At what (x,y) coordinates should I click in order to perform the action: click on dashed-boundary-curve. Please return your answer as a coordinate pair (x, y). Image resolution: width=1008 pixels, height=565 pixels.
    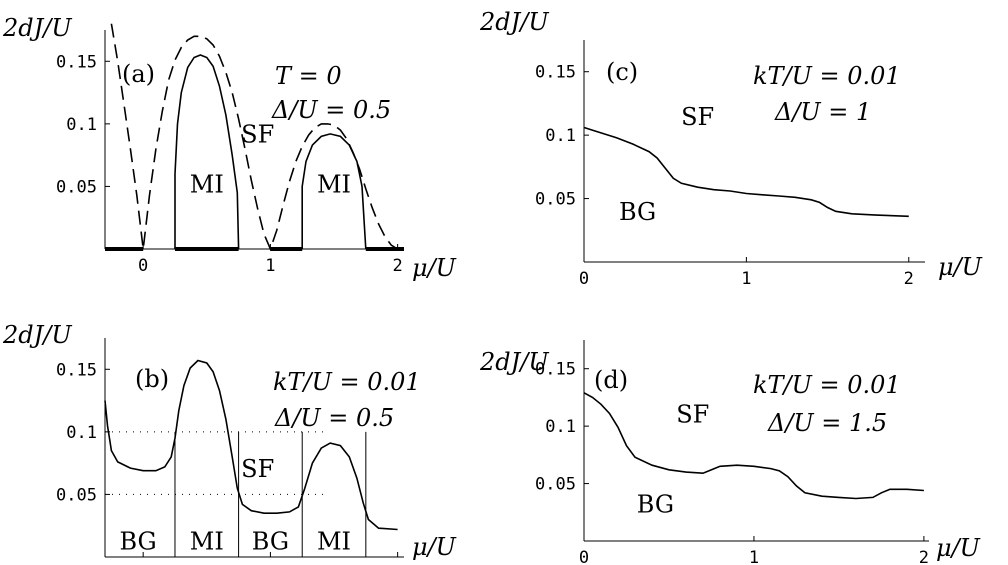
    Looking at the image, I should click on (254, 137).